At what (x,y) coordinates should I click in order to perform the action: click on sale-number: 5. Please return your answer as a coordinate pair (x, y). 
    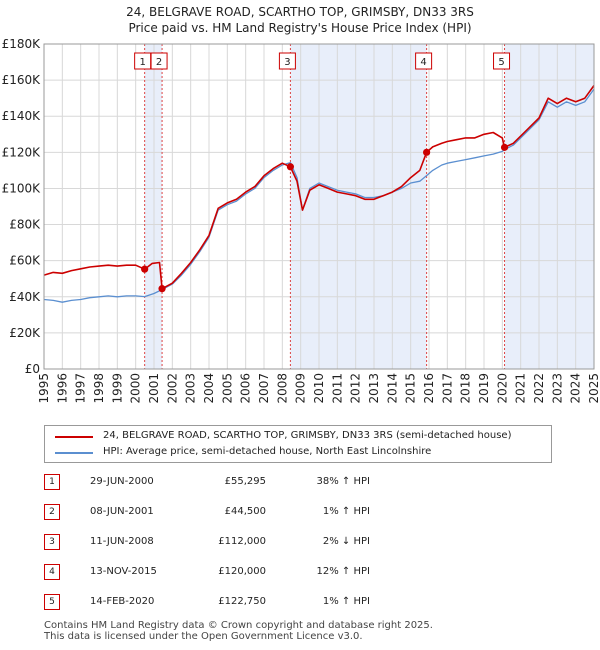
    Looking at the image, I should click on (52, 602).